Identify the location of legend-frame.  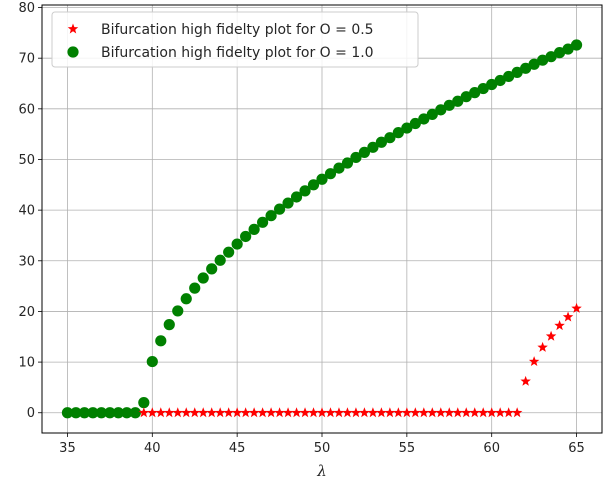
(235, 39).